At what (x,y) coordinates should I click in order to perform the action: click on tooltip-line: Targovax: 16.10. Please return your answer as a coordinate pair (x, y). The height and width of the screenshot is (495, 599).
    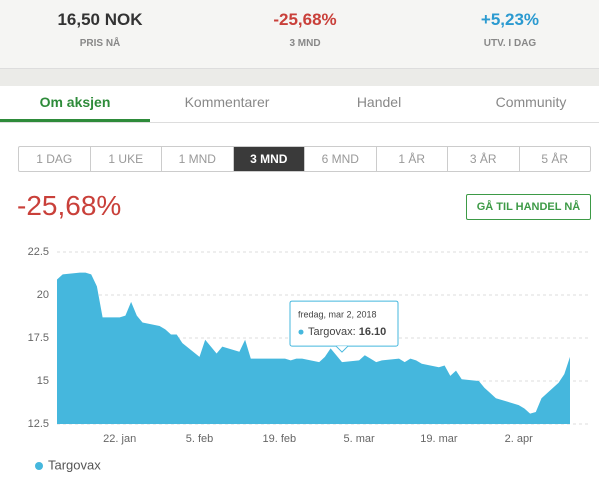
    Looking at the image, I should click on (347, 332).